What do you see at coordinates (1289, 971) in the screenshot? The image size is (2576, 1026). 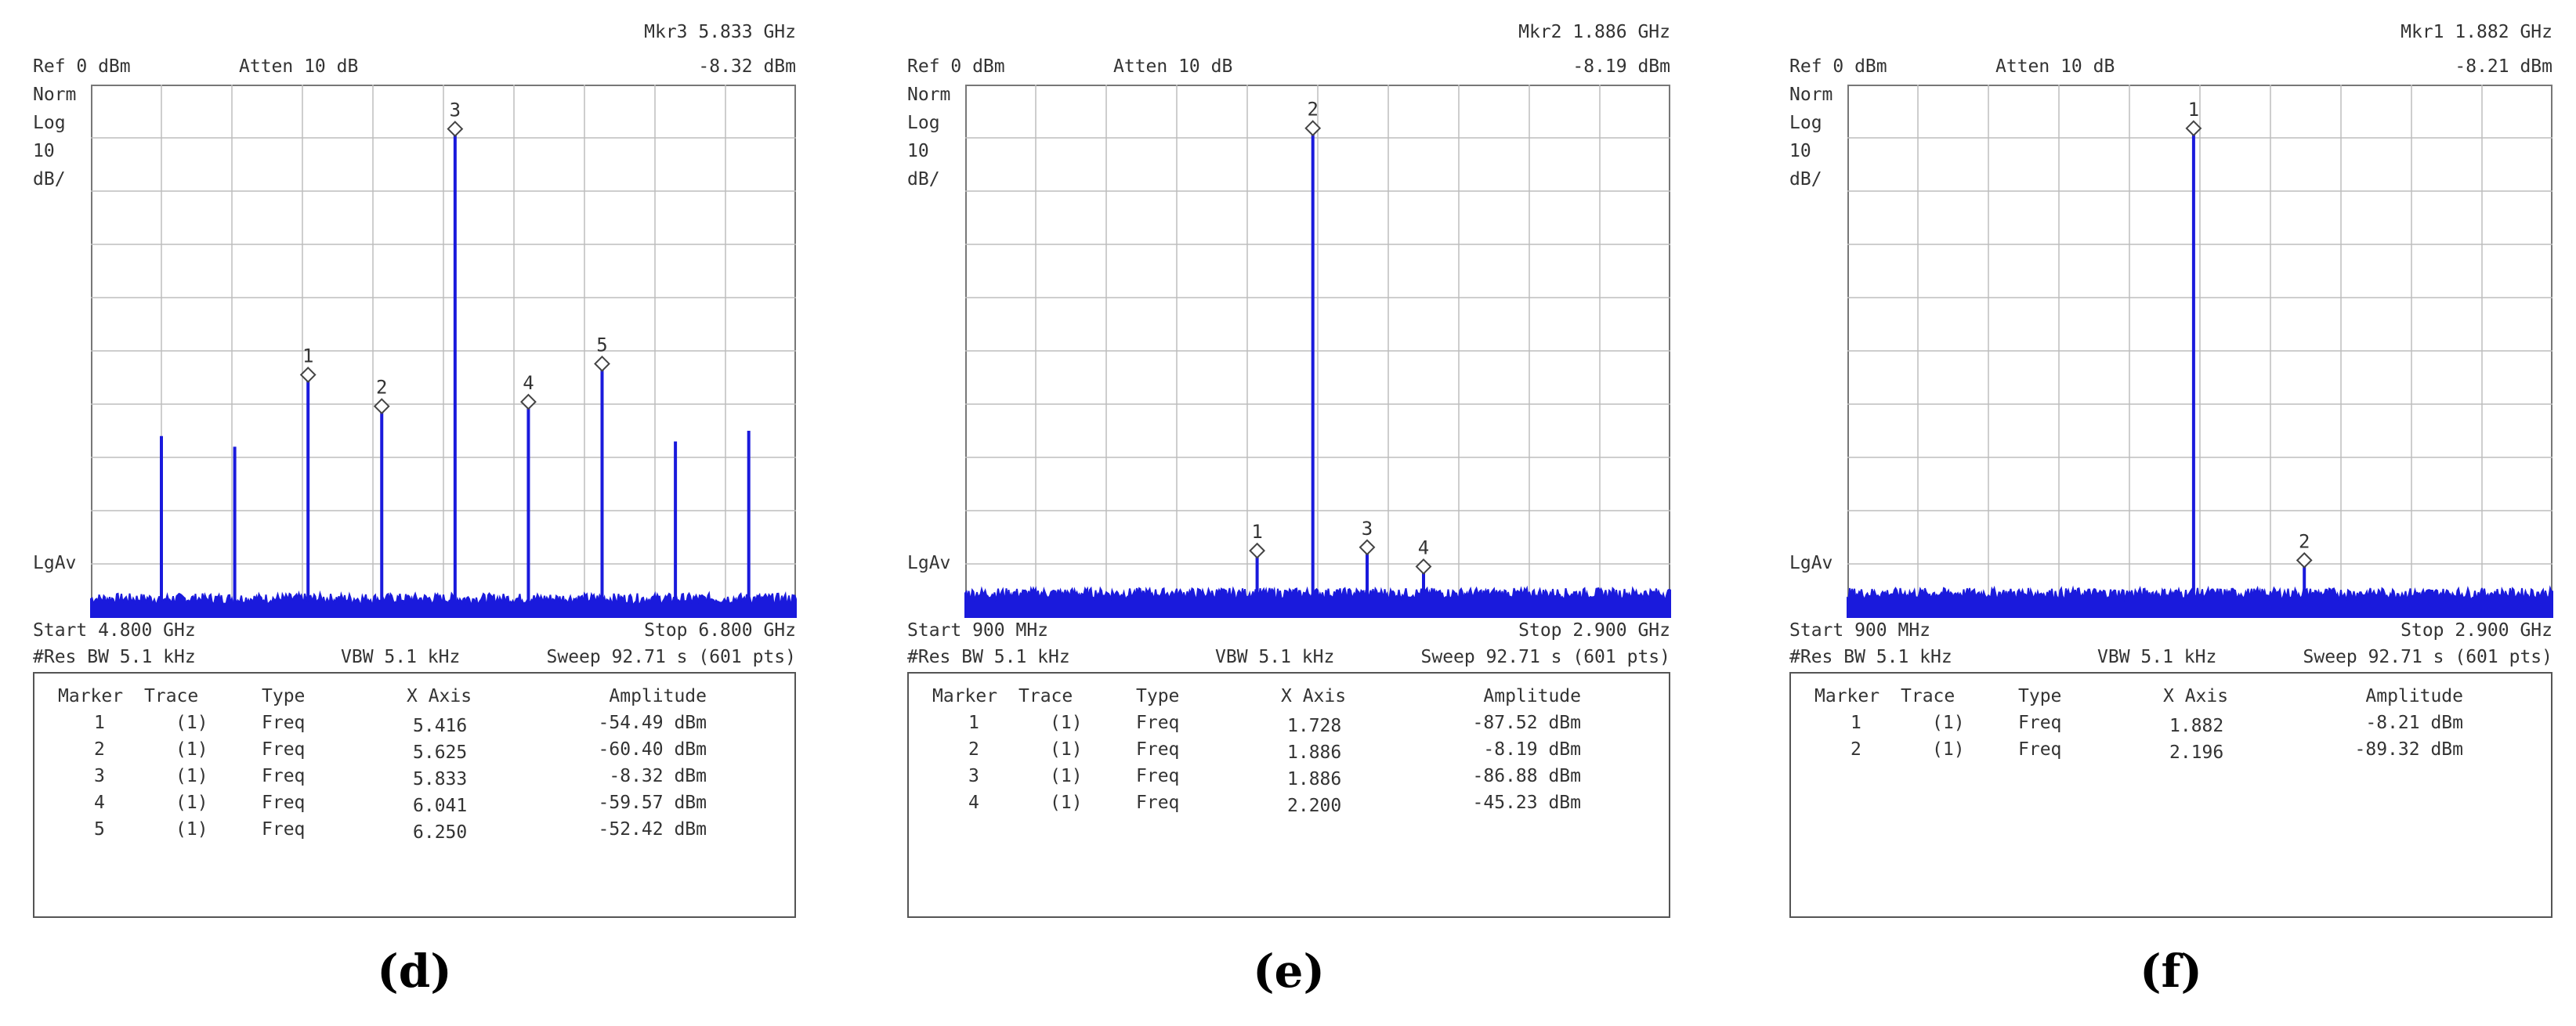 I see `figure-caption: (e)` at bounding box center [1289, 971].